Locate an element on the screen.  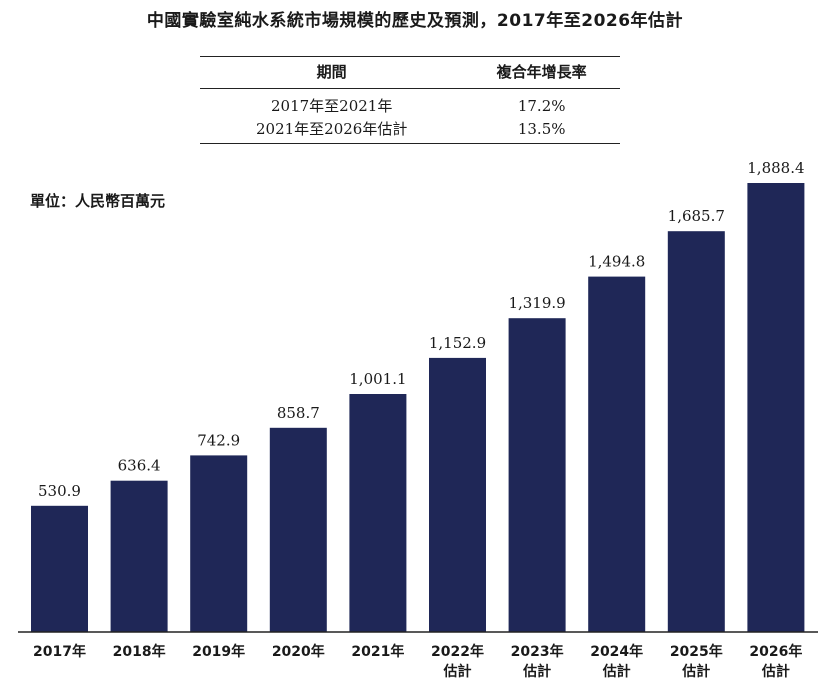
cagr-header-period: 期間 is located at coordinates (332, 72).